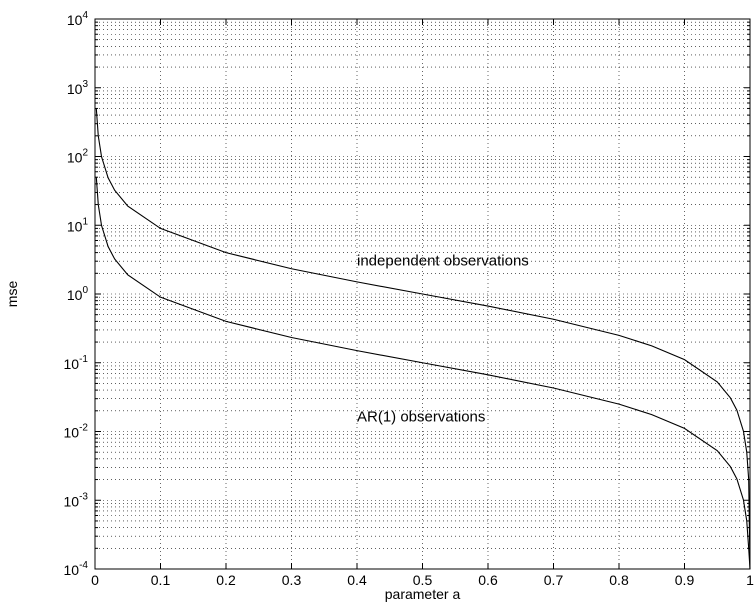  I want to click on x-tick-label: 0.1, so click(161, 580).